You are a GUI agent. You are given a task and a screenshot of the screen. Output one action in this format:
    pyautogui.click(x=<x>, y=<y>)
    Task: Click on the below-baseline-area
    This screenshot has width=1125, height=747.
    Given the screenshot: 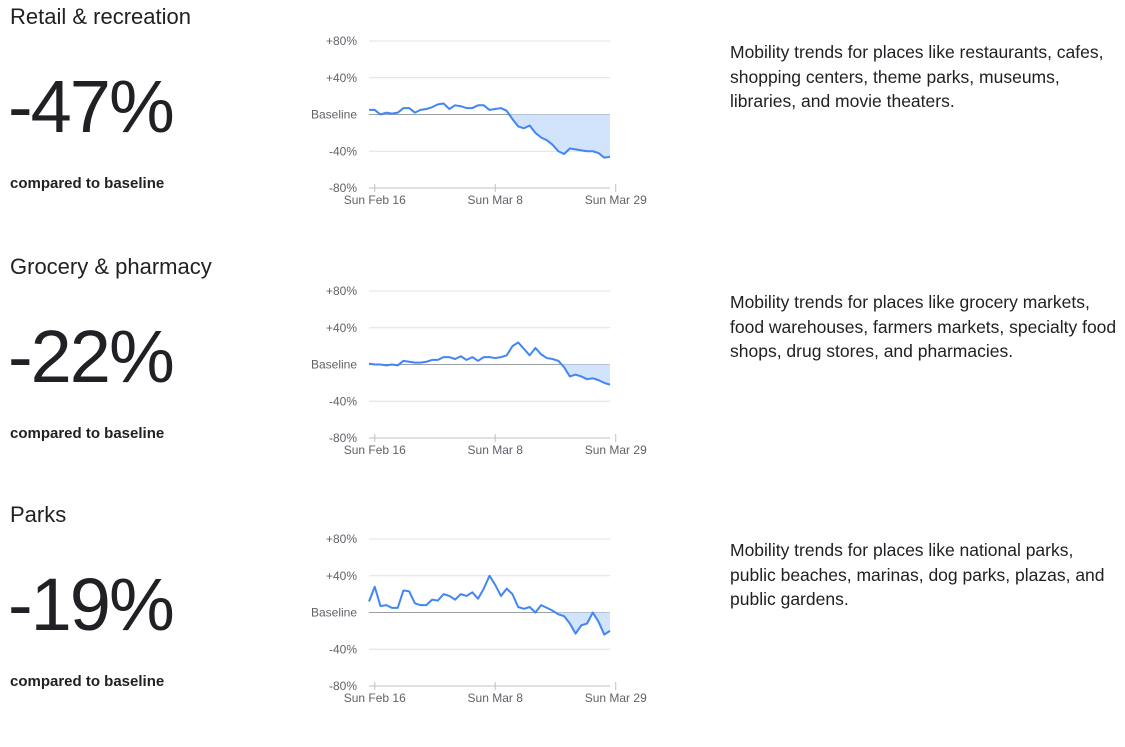 What is the action you would take?
    pyautogui.click(x=489, y=136)
    